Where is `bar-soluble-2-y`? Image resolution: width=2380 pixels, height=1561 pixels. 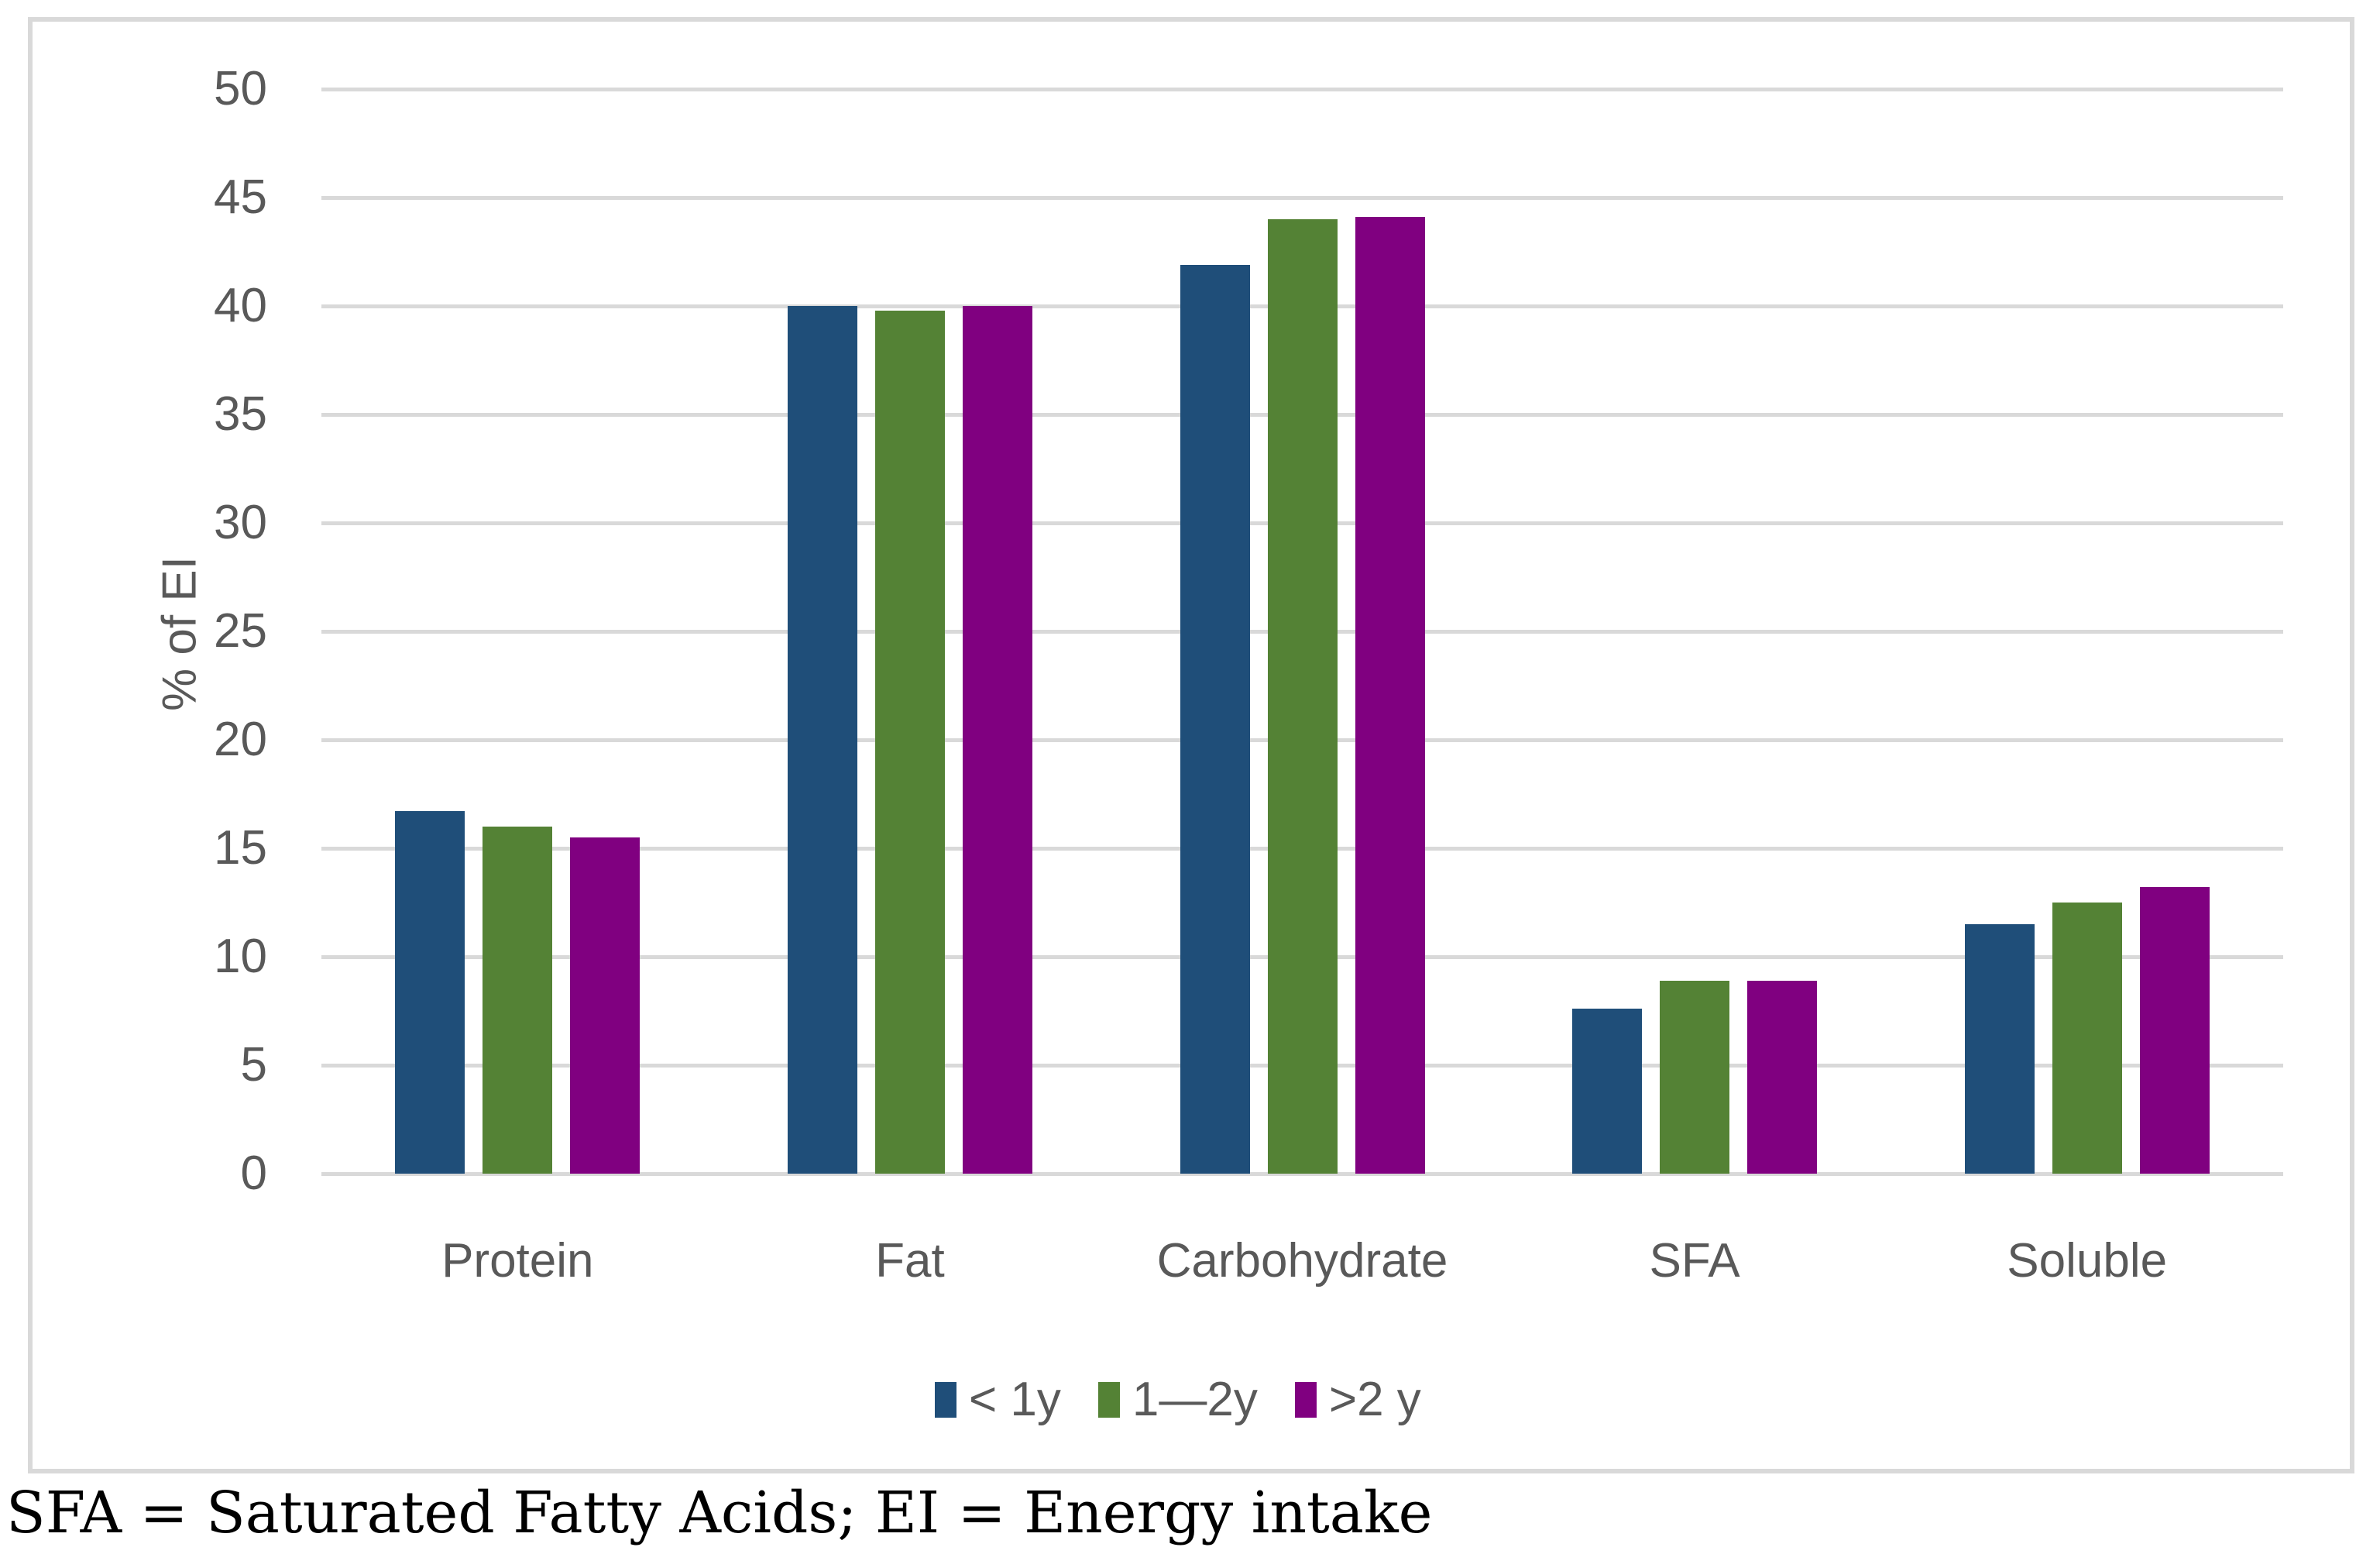
bar-soluble-2-y is located at coordinates (2174, 1030).